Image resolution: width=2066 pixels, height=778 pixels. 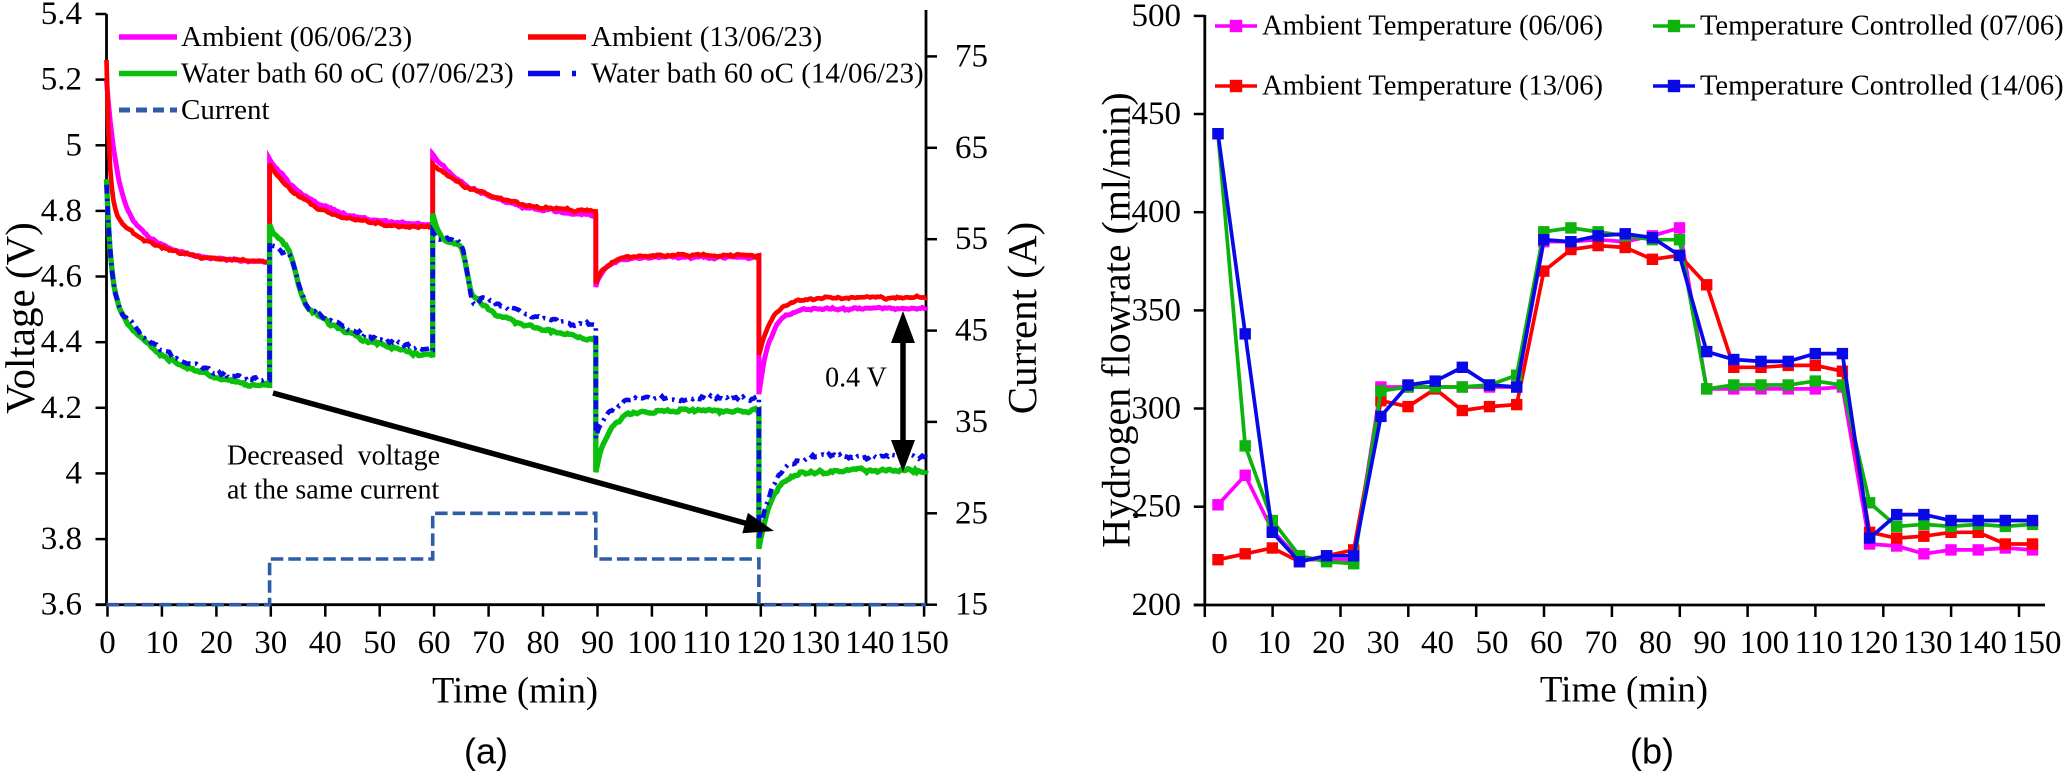 What do you see at coordinates (333, 490) in the screenshot?
I see `svg-text: at the same current` at bounding box center [333, 490].